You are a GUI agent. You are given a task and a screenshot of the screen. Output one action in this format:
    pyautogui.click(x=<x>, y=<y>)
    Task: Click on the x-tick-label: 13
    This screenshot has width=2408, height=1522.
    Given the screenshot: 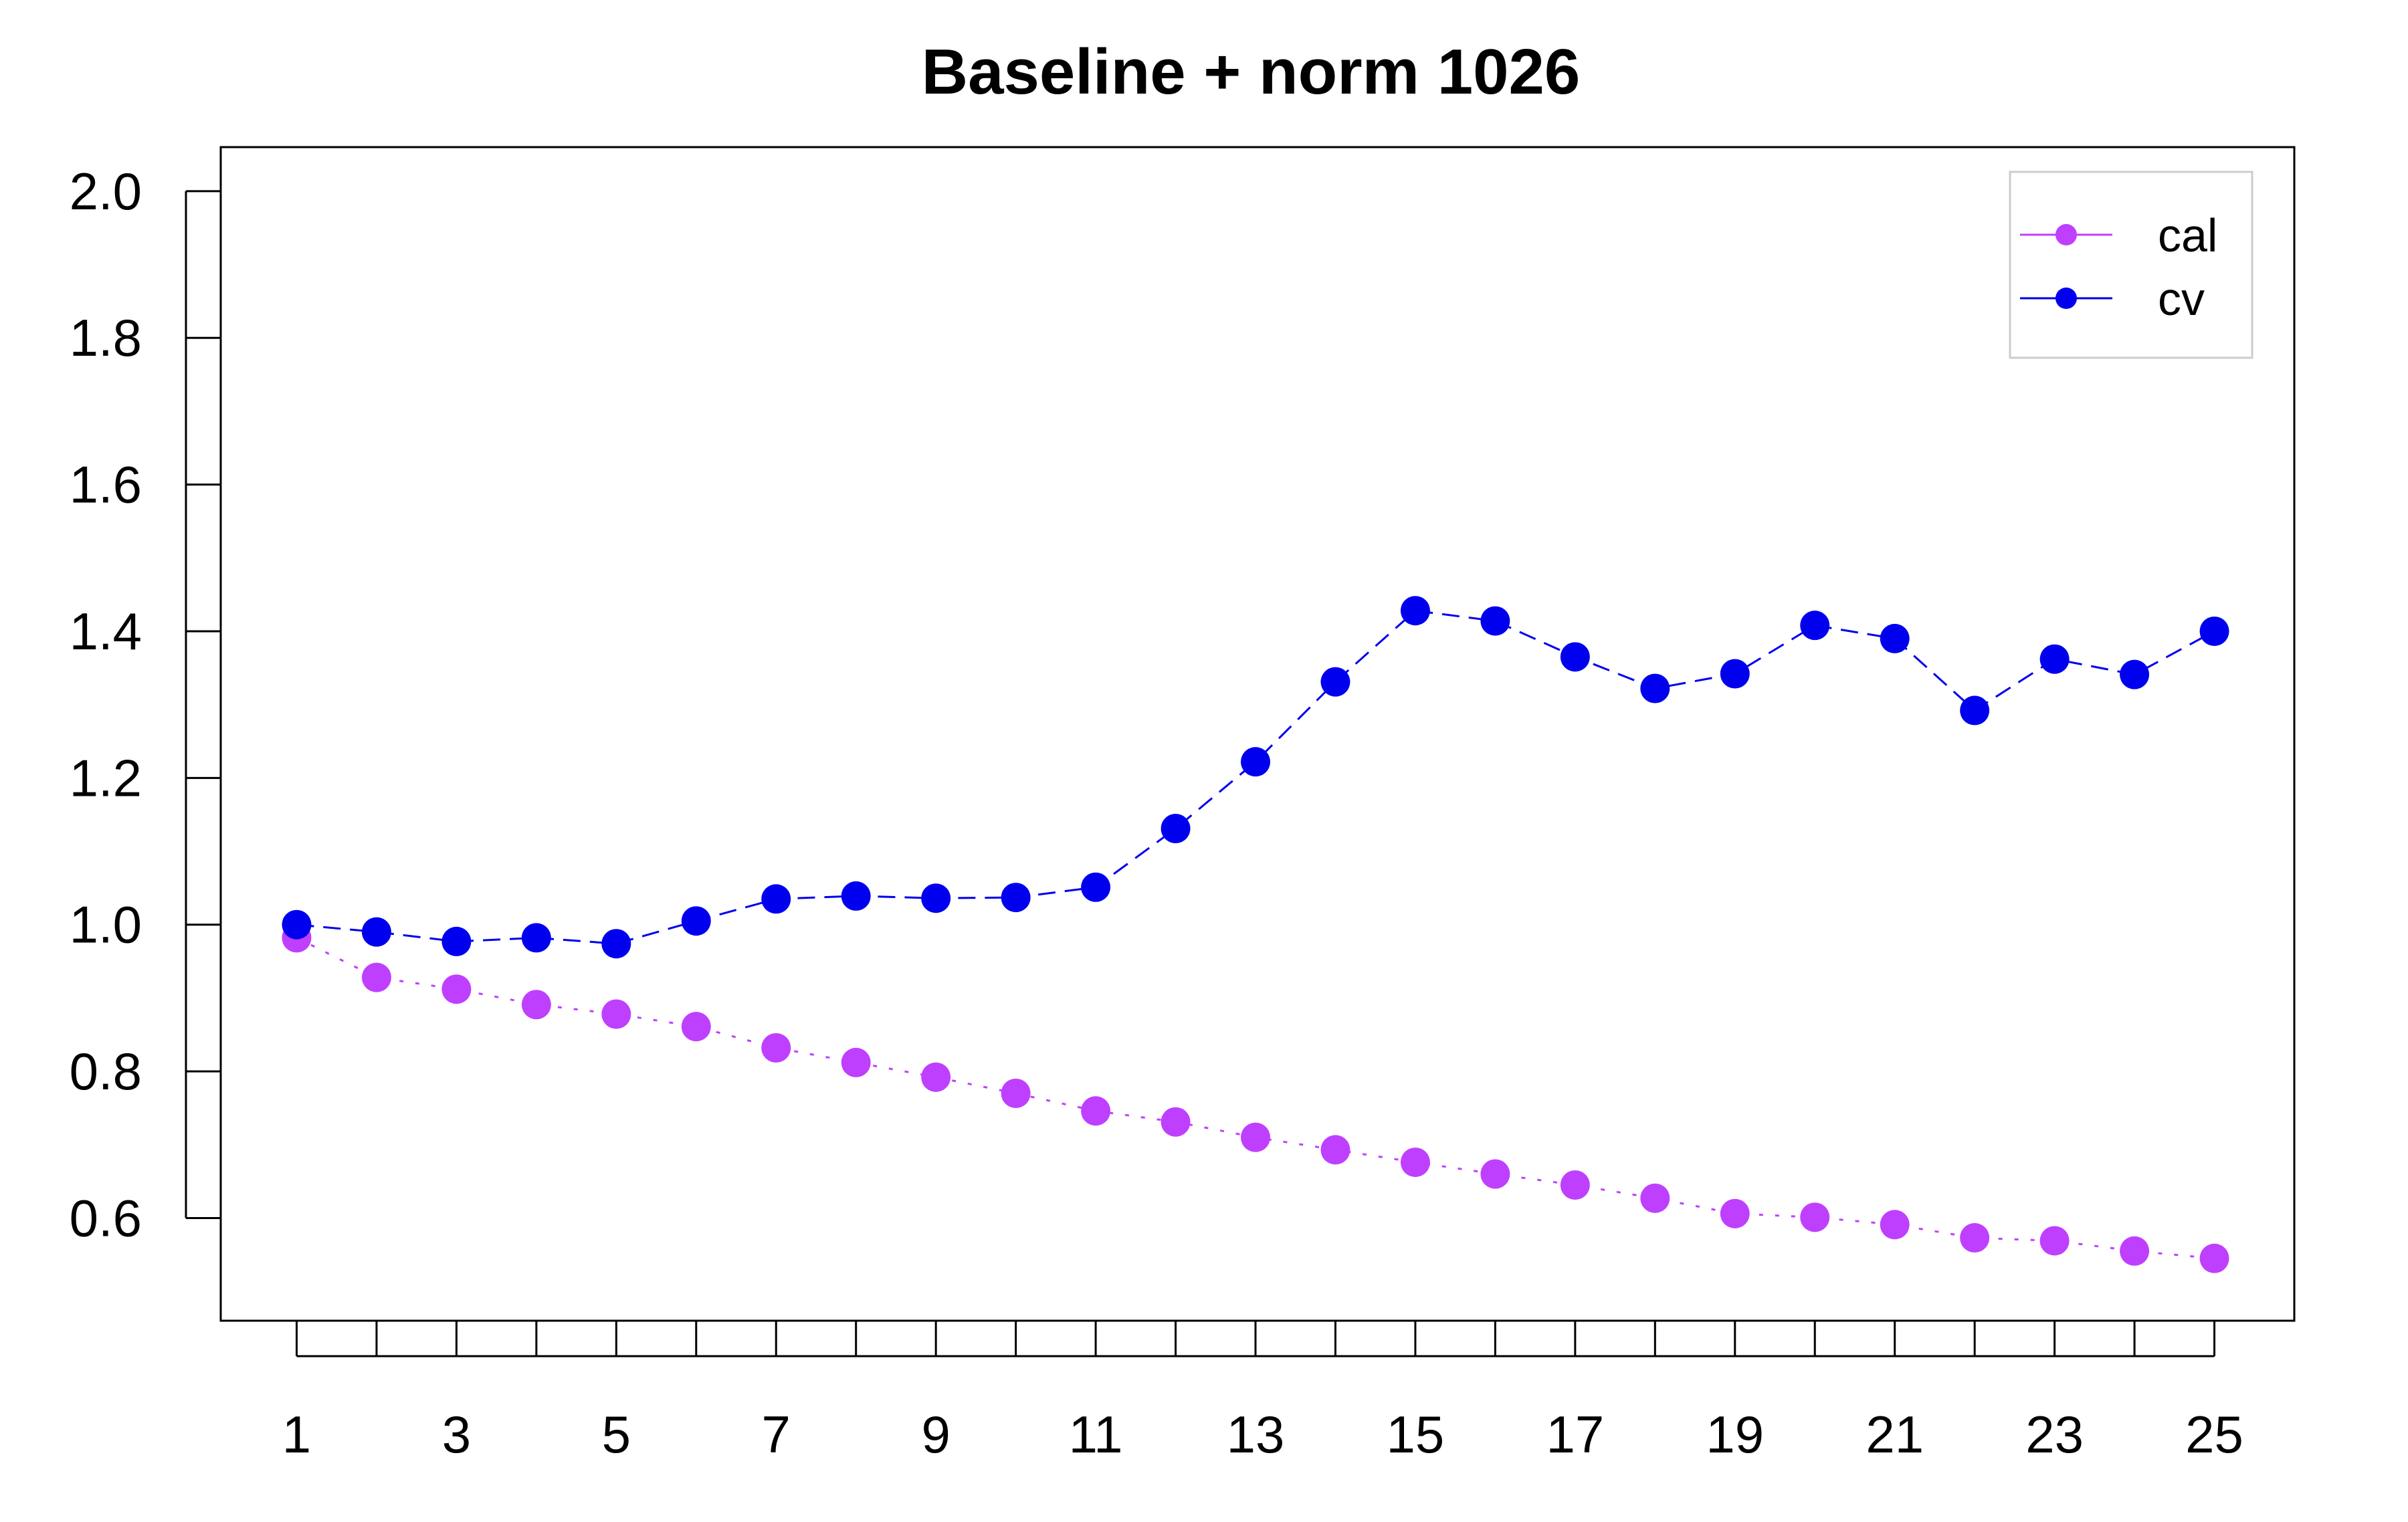 What is the action you would take?
    pyautogui.click(x=1256, y=1434)
    